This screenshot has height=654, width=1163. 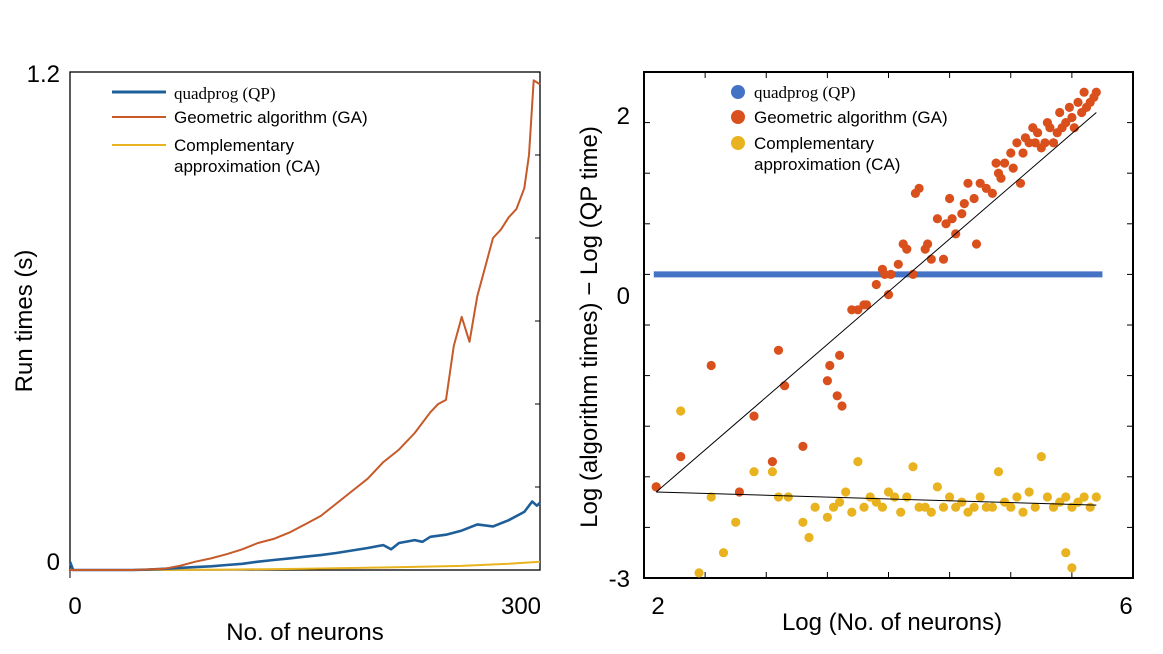 What do you see at coordinates (805, 92) in the screenshot?
I see `legend-label-qp-right: quadprog (QP)` at bounding box center [805, 92].